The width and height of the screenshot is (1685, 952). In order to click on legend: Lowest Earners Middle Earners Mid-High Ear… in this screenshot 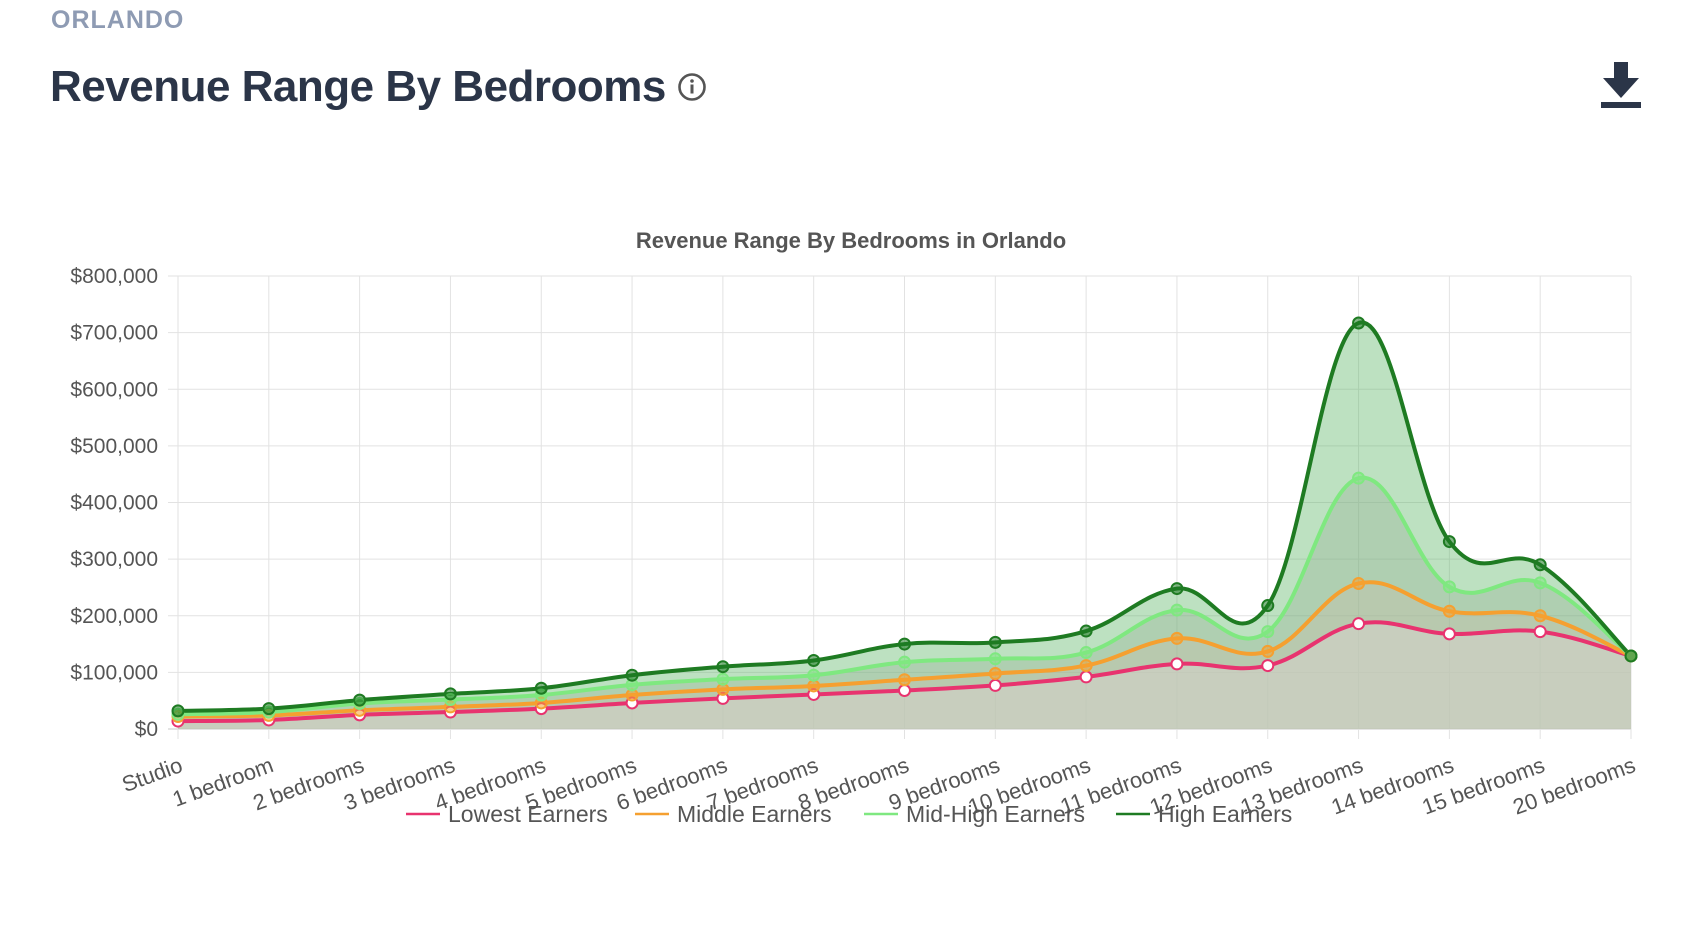, I will do `click(849, 814)`.